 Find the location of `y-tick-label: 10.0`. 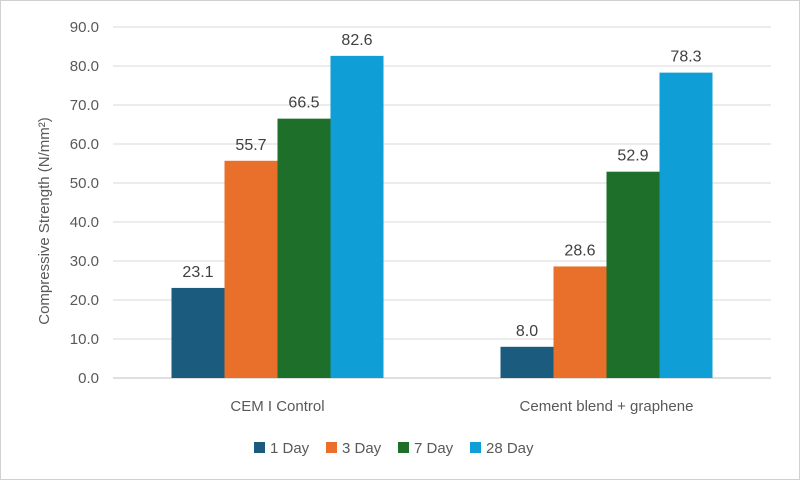

y-tick-label: 10.0 is located at coordinates (84, 339).